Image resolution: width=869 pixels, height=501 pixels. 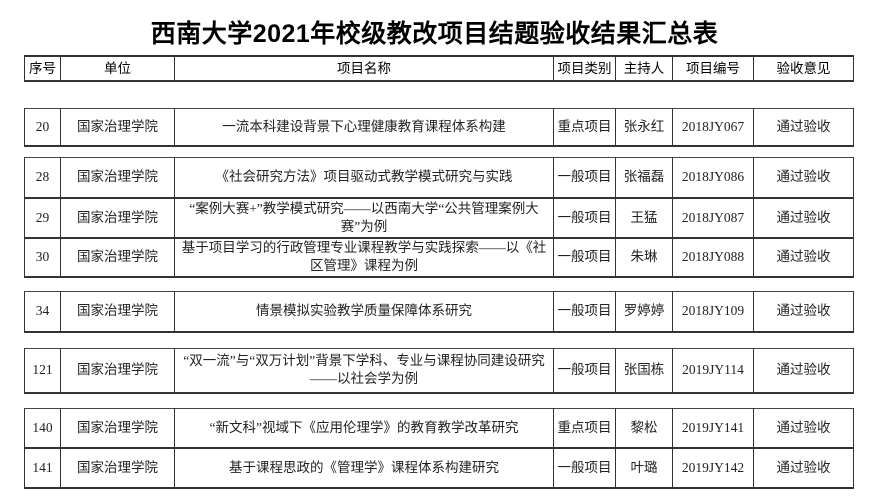 I want to click on header-result: 验收意见, so click(x=803, y=68).